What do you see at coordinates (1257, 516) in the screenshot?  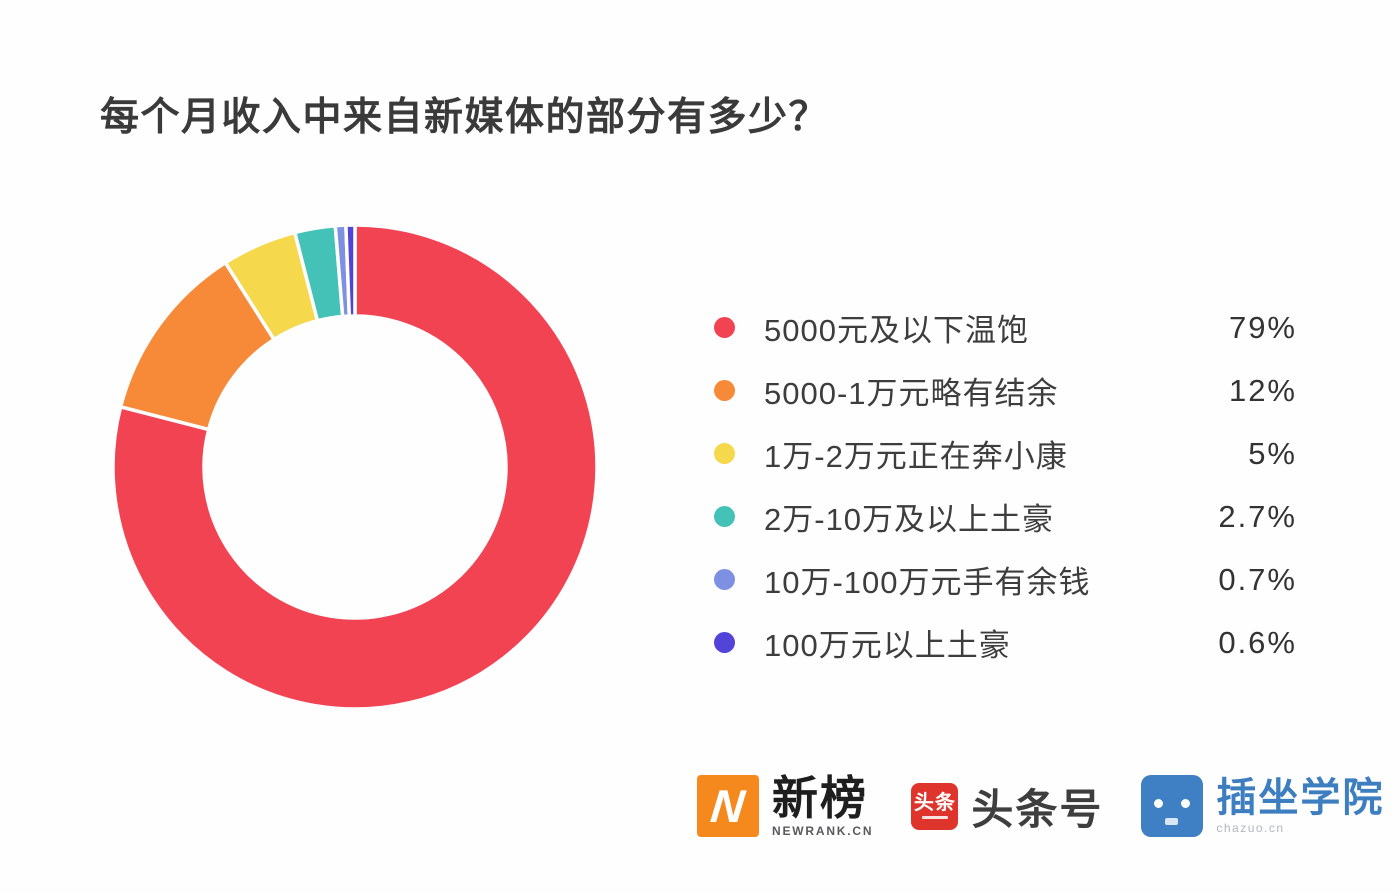 I see `legend-percent: 2.7%` at bounding box center [1257, 516].